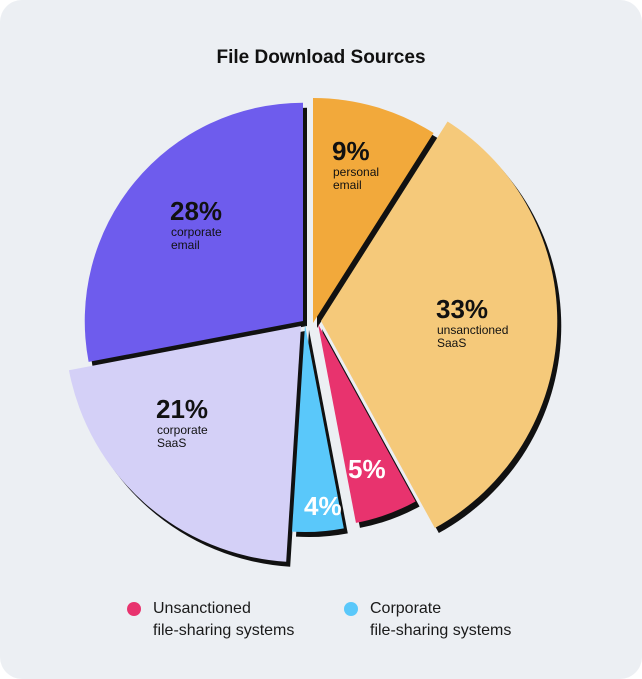 The width and height of the screenshot is (642, 679). What do you see at coordinates (202, 608) in the screenshot?
I see `legend-label-line1: Unsanctioned` at bounding box center [202, 608].